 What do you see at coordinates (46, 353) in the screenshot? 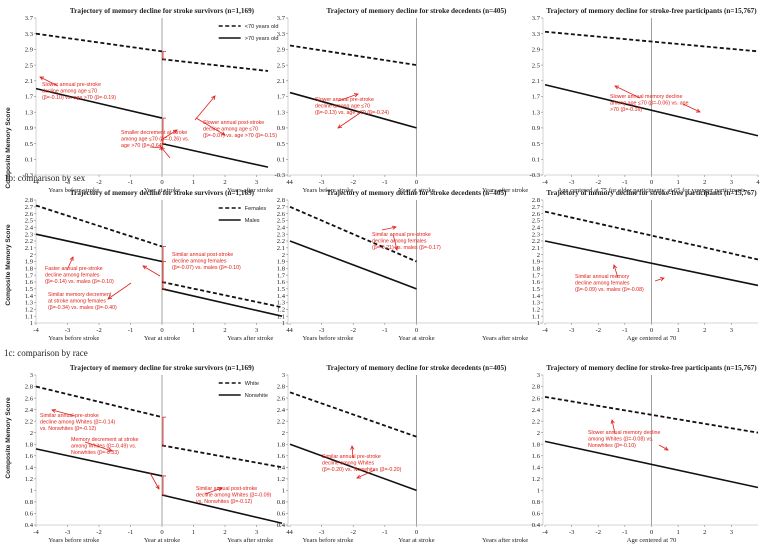
I see `section-label-race: 1c: comparison by race` at bounding box center [46, 353].